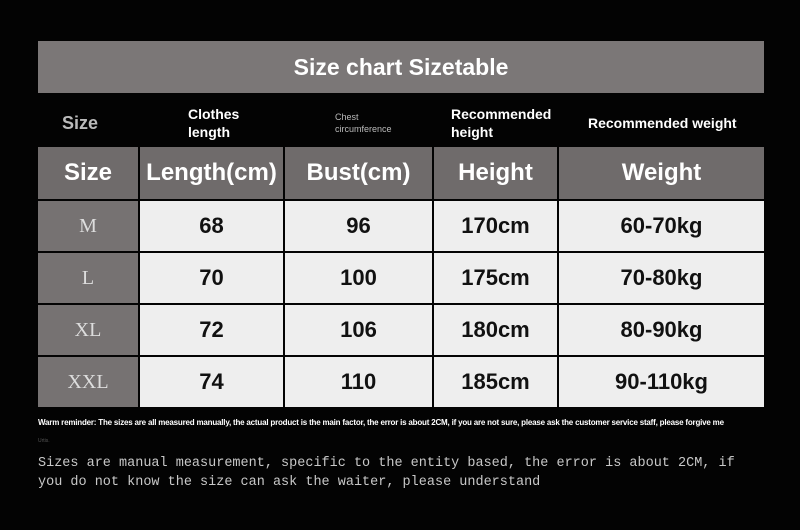  What do you see at coordinates (495, 330) in the screenshot?
I see `cell-height: 180cm` at bounding box center [495, 330].